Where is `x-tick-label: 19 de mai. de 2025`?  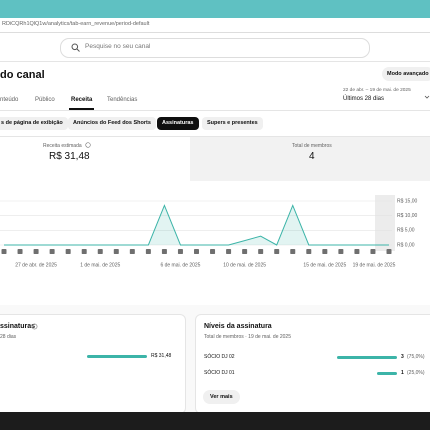
x-tick-label: 19 de mai. de 2025 is located at coordinates (374, 265).